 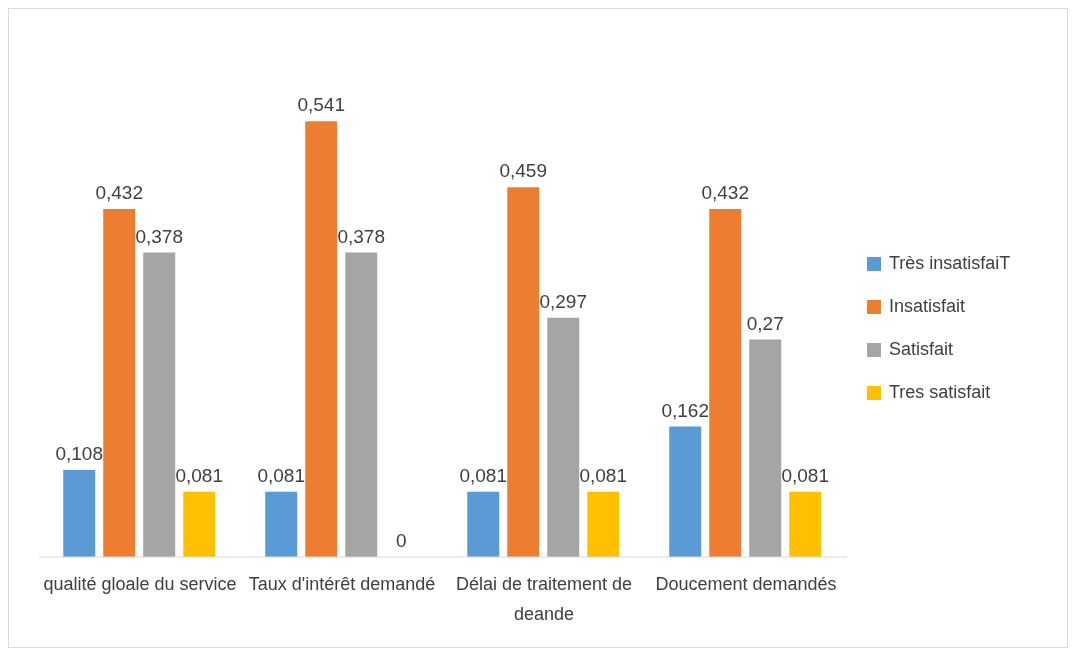 I want to click on data-label: 0,108, so click(x=79, y=454).